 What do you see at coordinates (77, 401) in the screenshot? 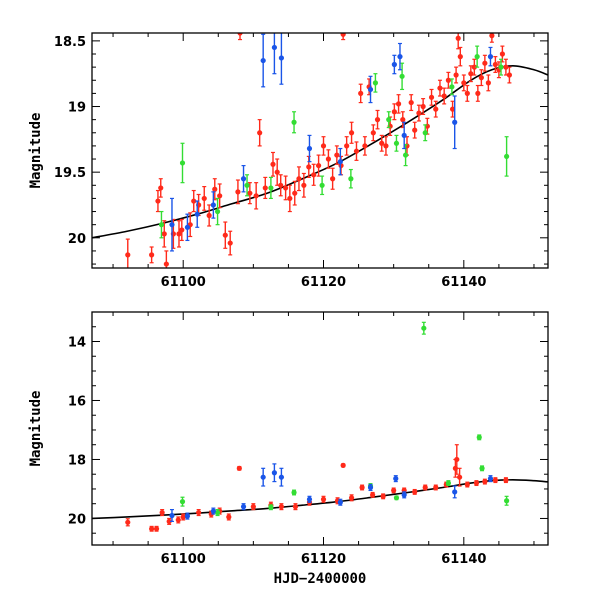
I see `y-tick-label: 16` at bounding box center [77, 401].